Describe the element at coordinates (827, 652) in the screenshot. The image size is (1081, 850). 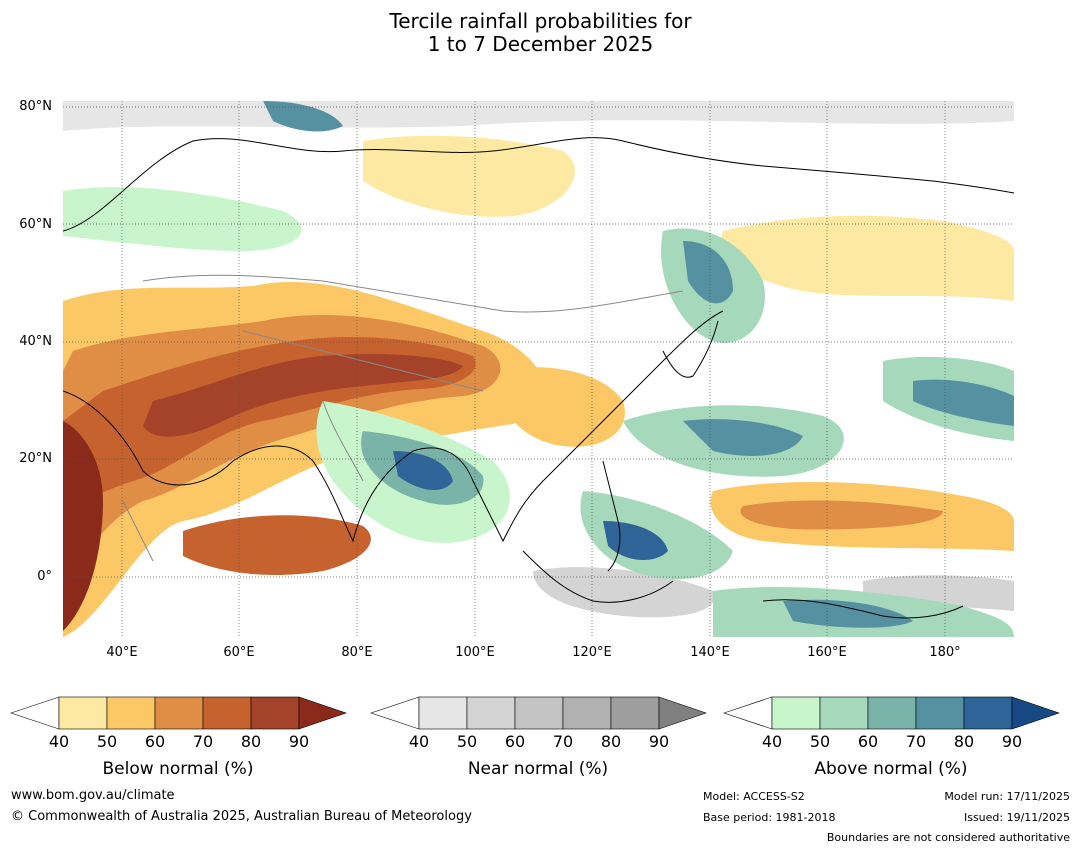
I see `lon-label-160e: 160°E` at that location.